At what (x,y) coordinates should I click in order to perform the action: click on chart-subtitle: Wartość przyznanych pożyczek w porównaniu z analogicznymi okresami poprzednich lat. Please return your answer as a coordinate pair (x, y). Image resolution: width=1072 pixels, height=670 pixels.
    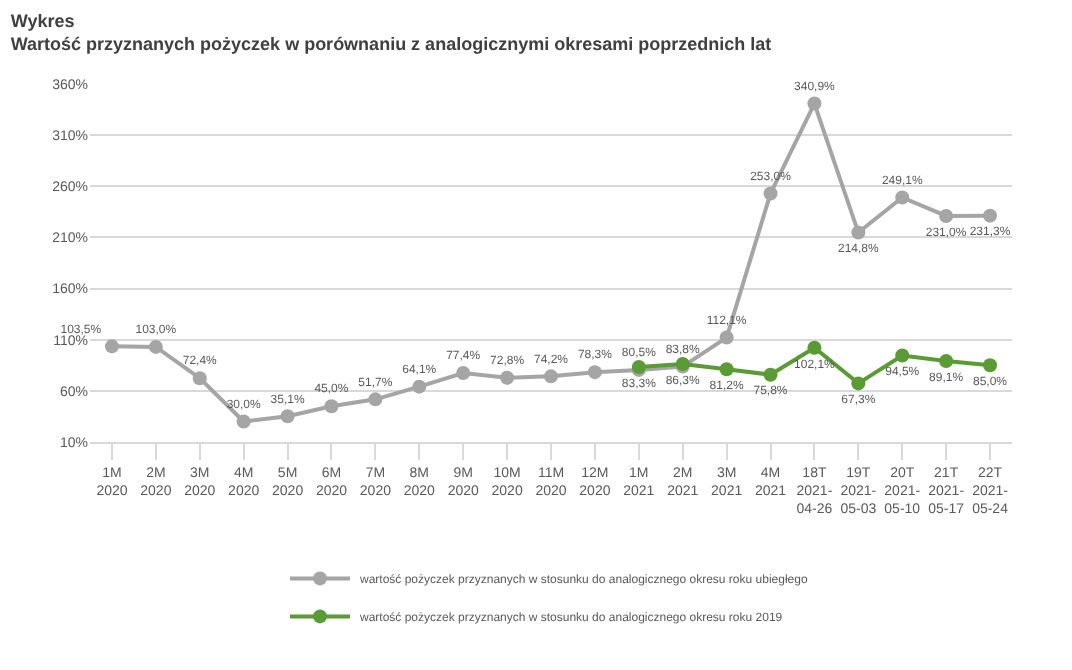
    Looking at the image, I should click on (391, 44).